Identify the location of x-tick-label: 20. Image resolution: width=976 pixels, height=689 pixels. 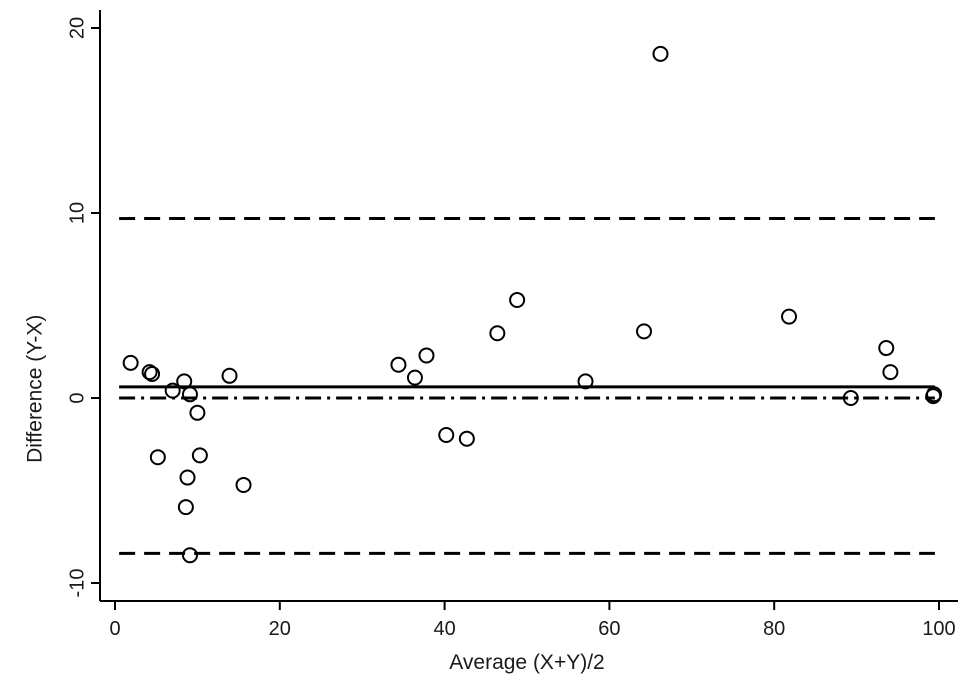
(280, 629).